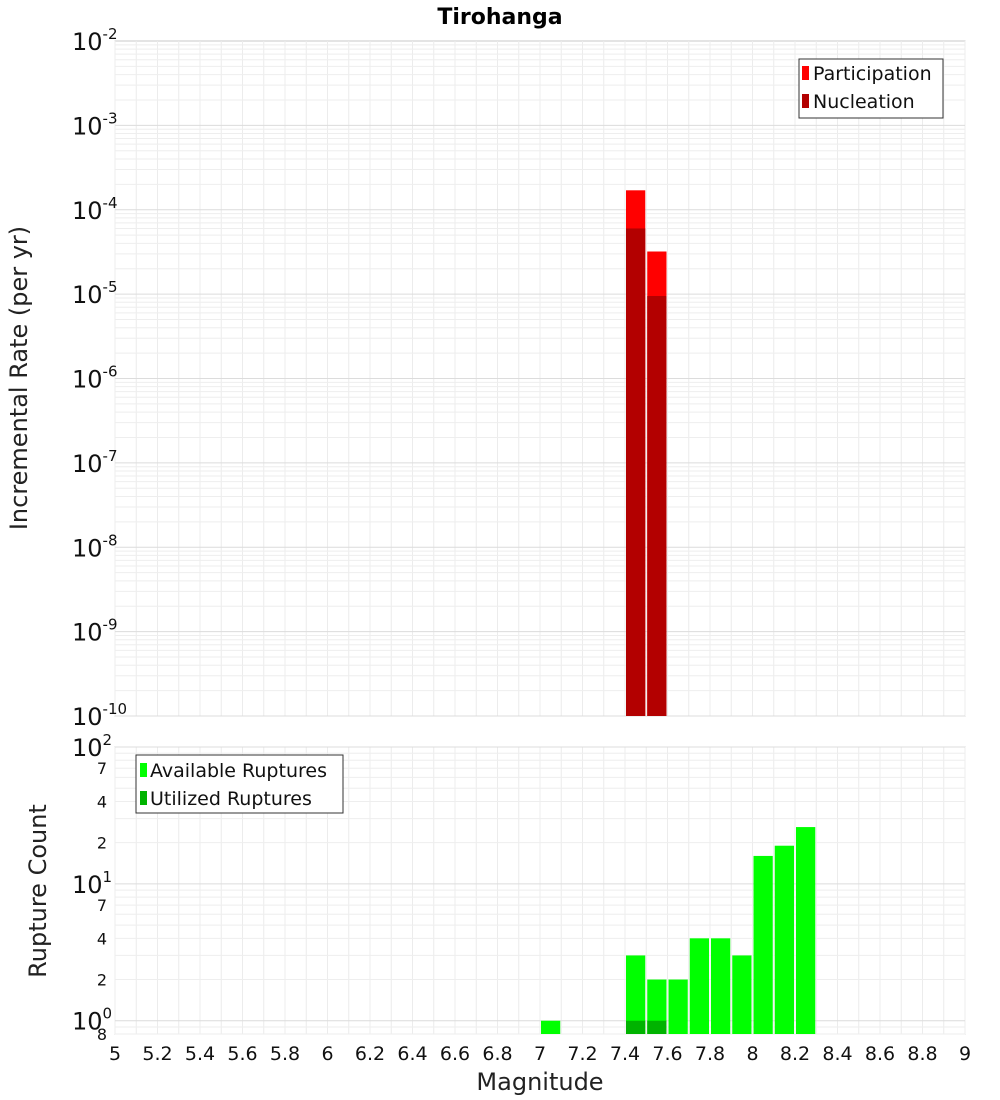 Image resolution: width=1000 pixels, height=1100 pixels. Describe the element at coordinates (95, 293) in the screenshot. I see `rate-y-tick-label: 10⁻⁵` at that location.